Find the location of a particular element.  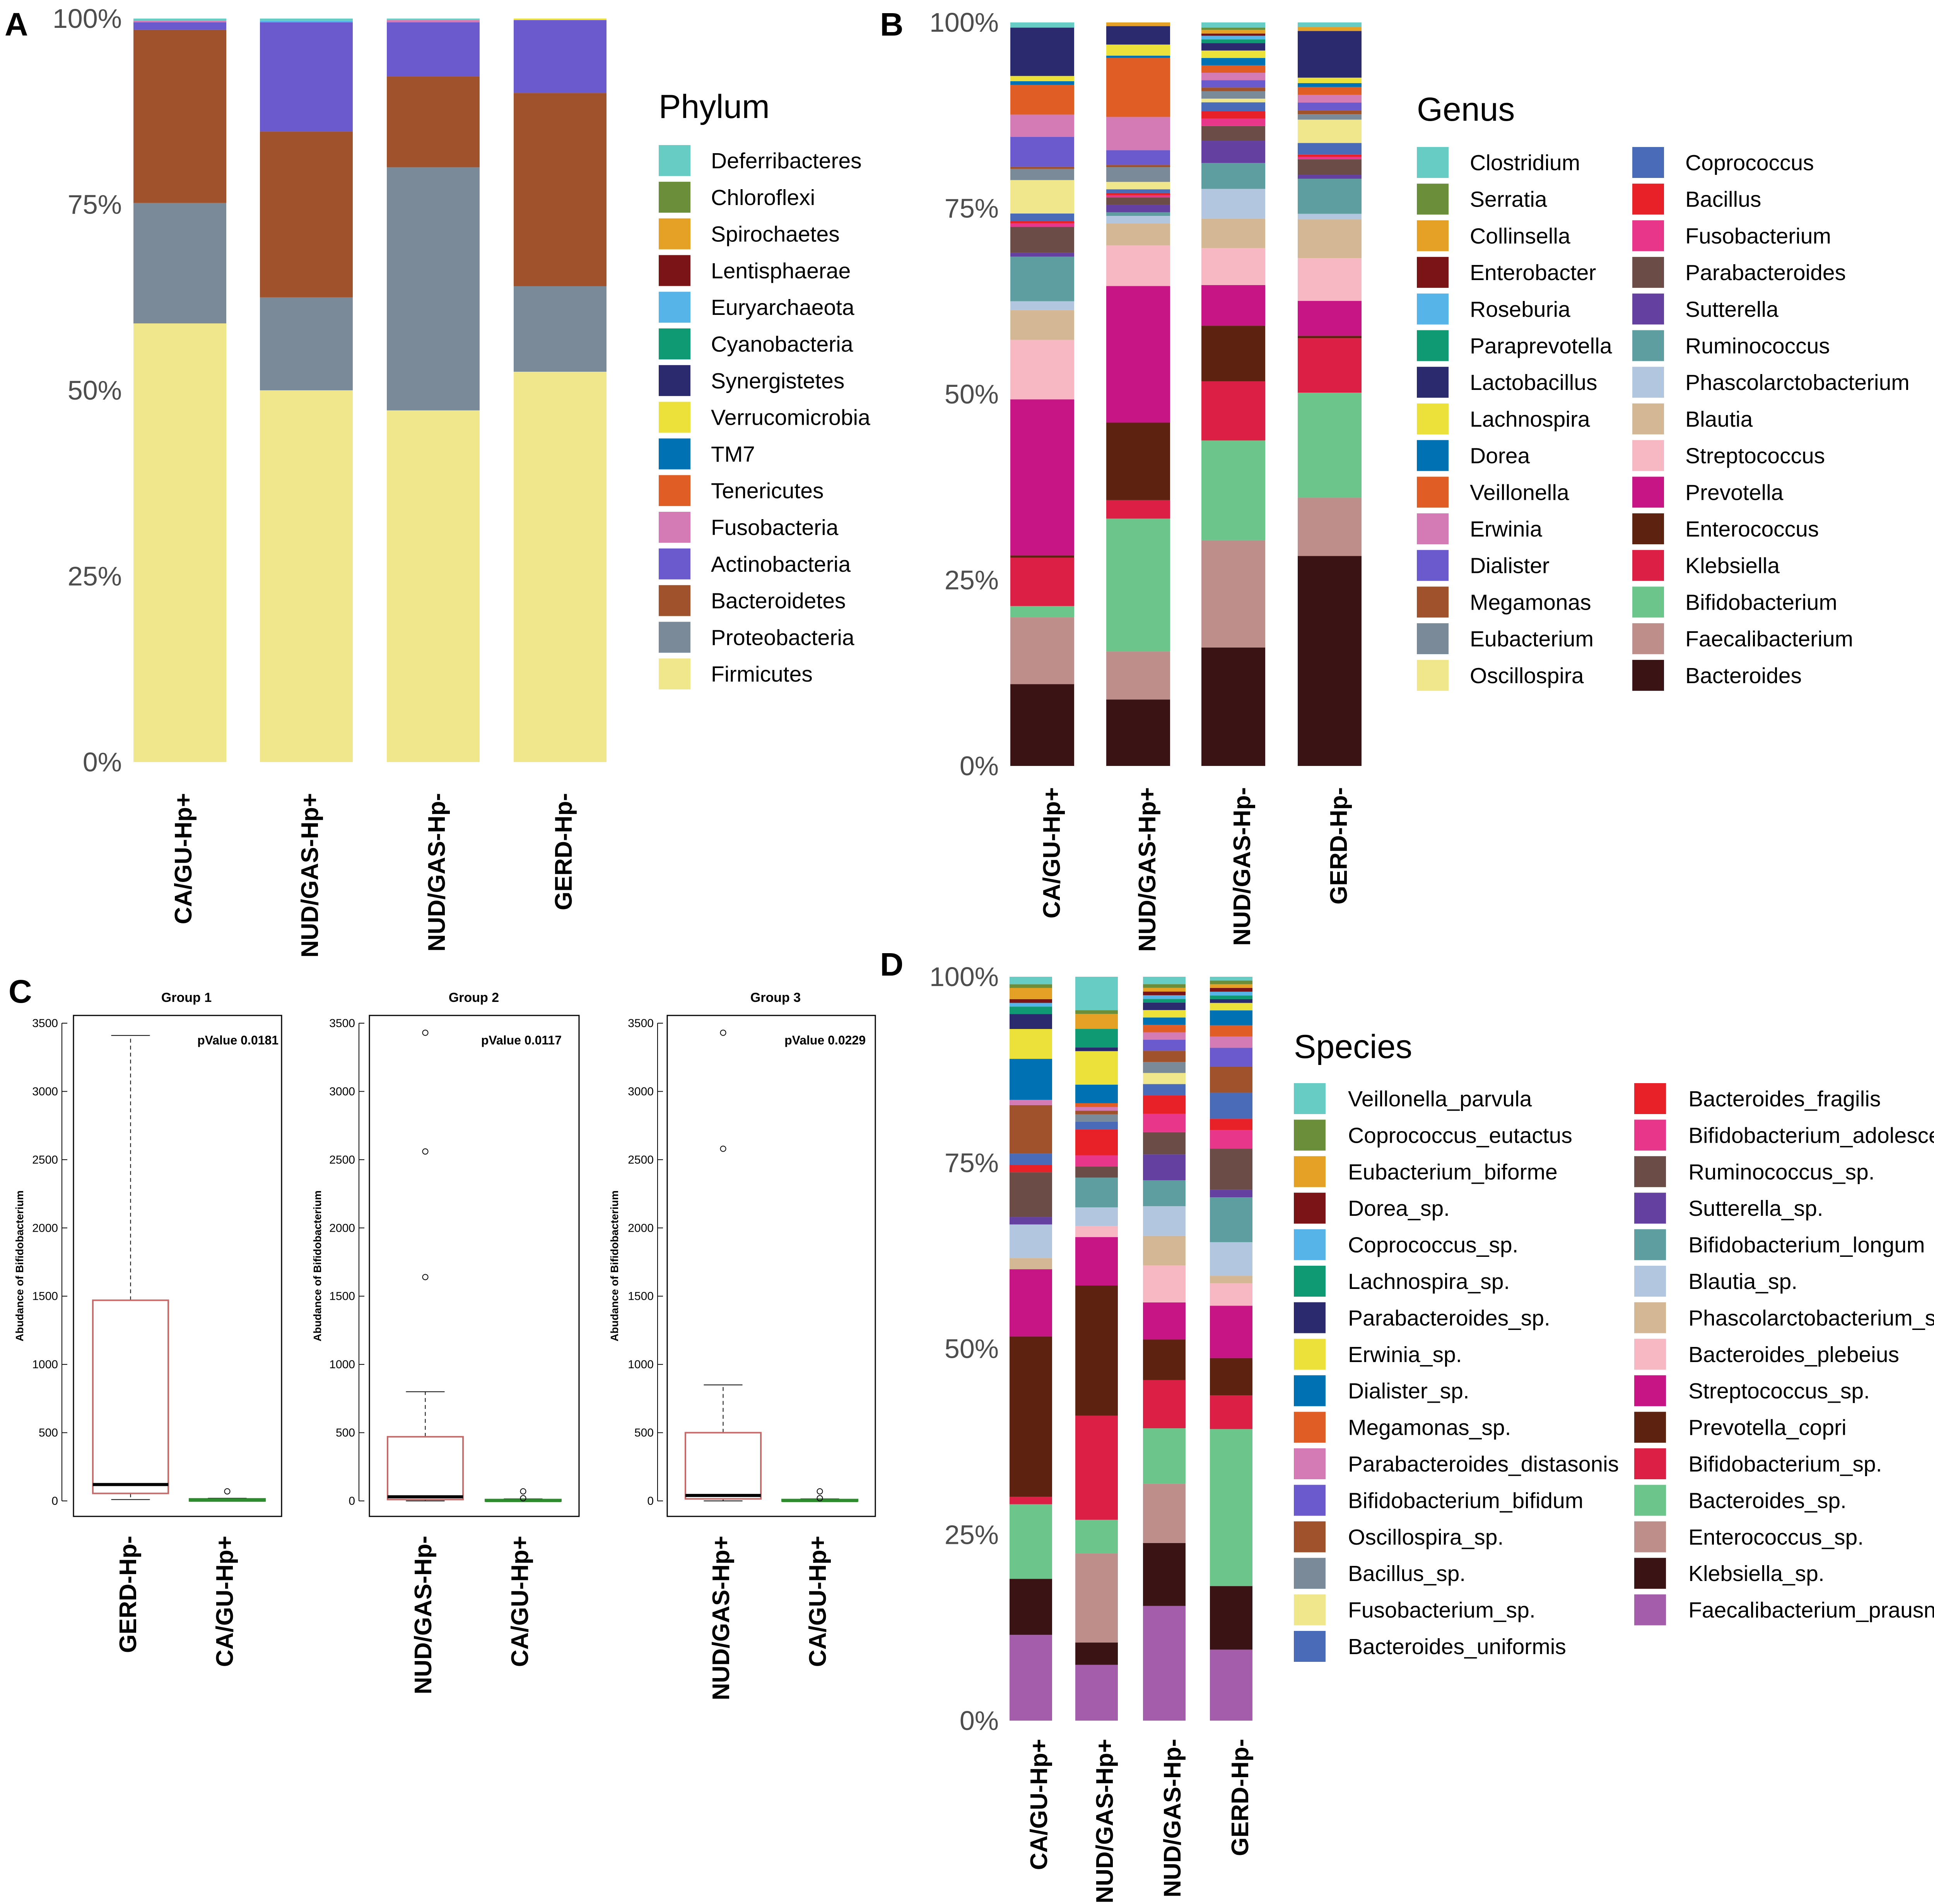

y-tick-label: 100% is located at coordinates (964, 977).